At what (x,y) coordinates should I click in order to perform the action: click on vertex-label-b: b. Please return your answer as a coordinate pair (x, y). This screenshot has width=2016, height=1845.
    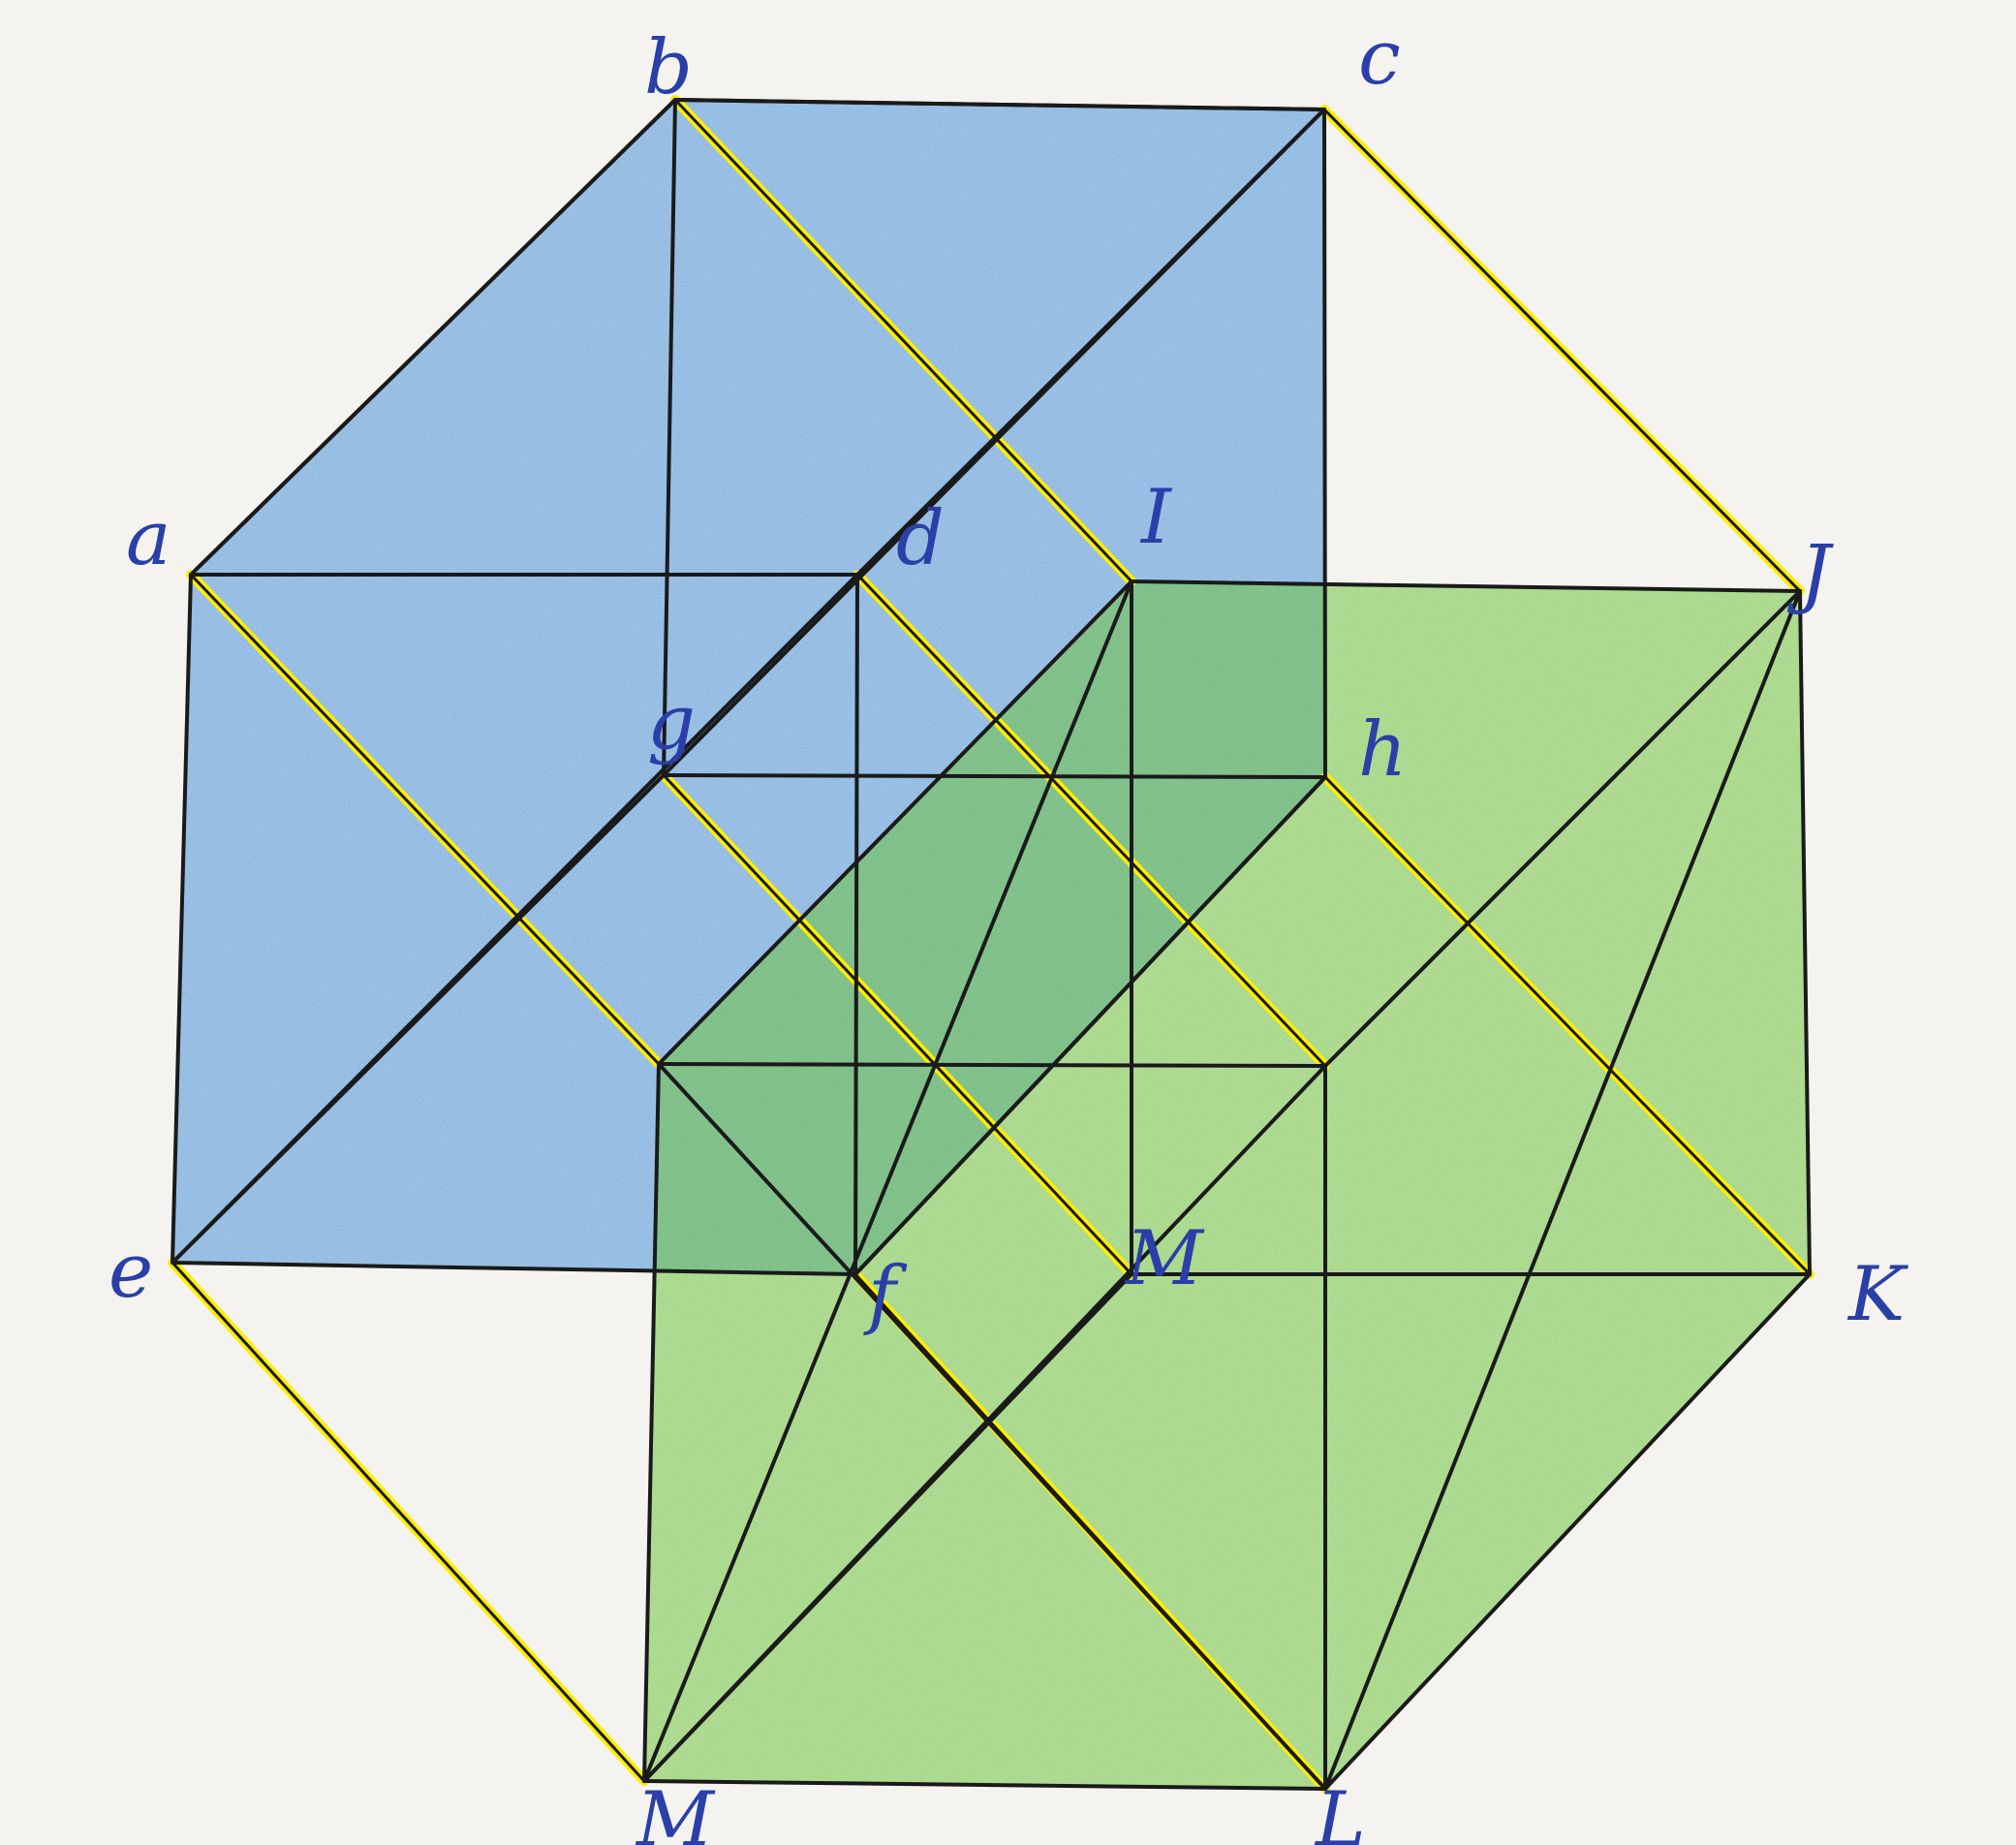
    Looking at the image, I should click on (668, 67).